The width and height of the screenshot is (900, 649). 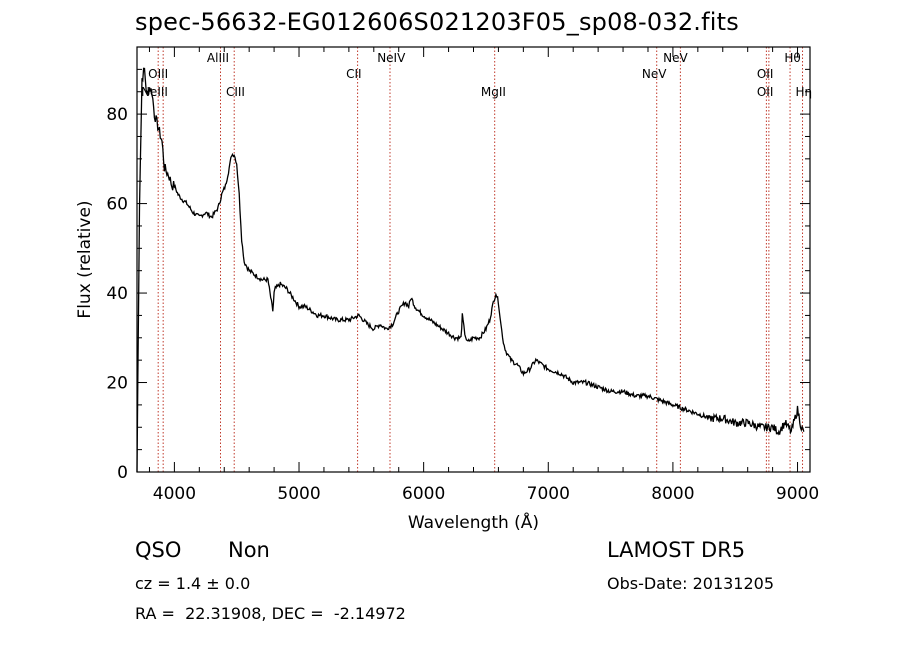 I want to click on observation-date: Obs-Date: 20131205, so click(x=691, y=583).